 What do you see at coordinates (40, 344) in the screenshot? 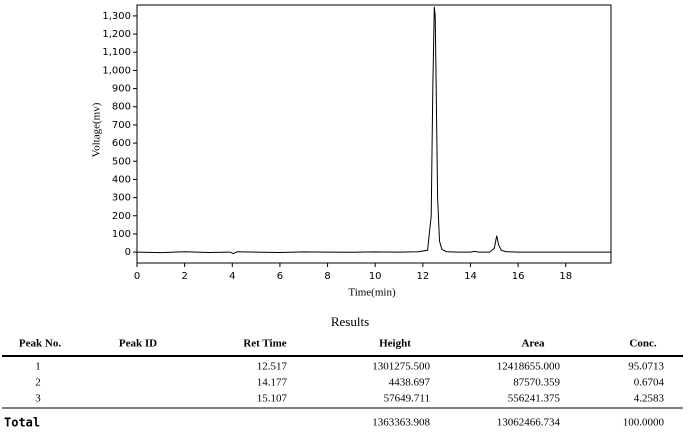
I see `column-header: Peak No.` at bounding box center [40, 344].